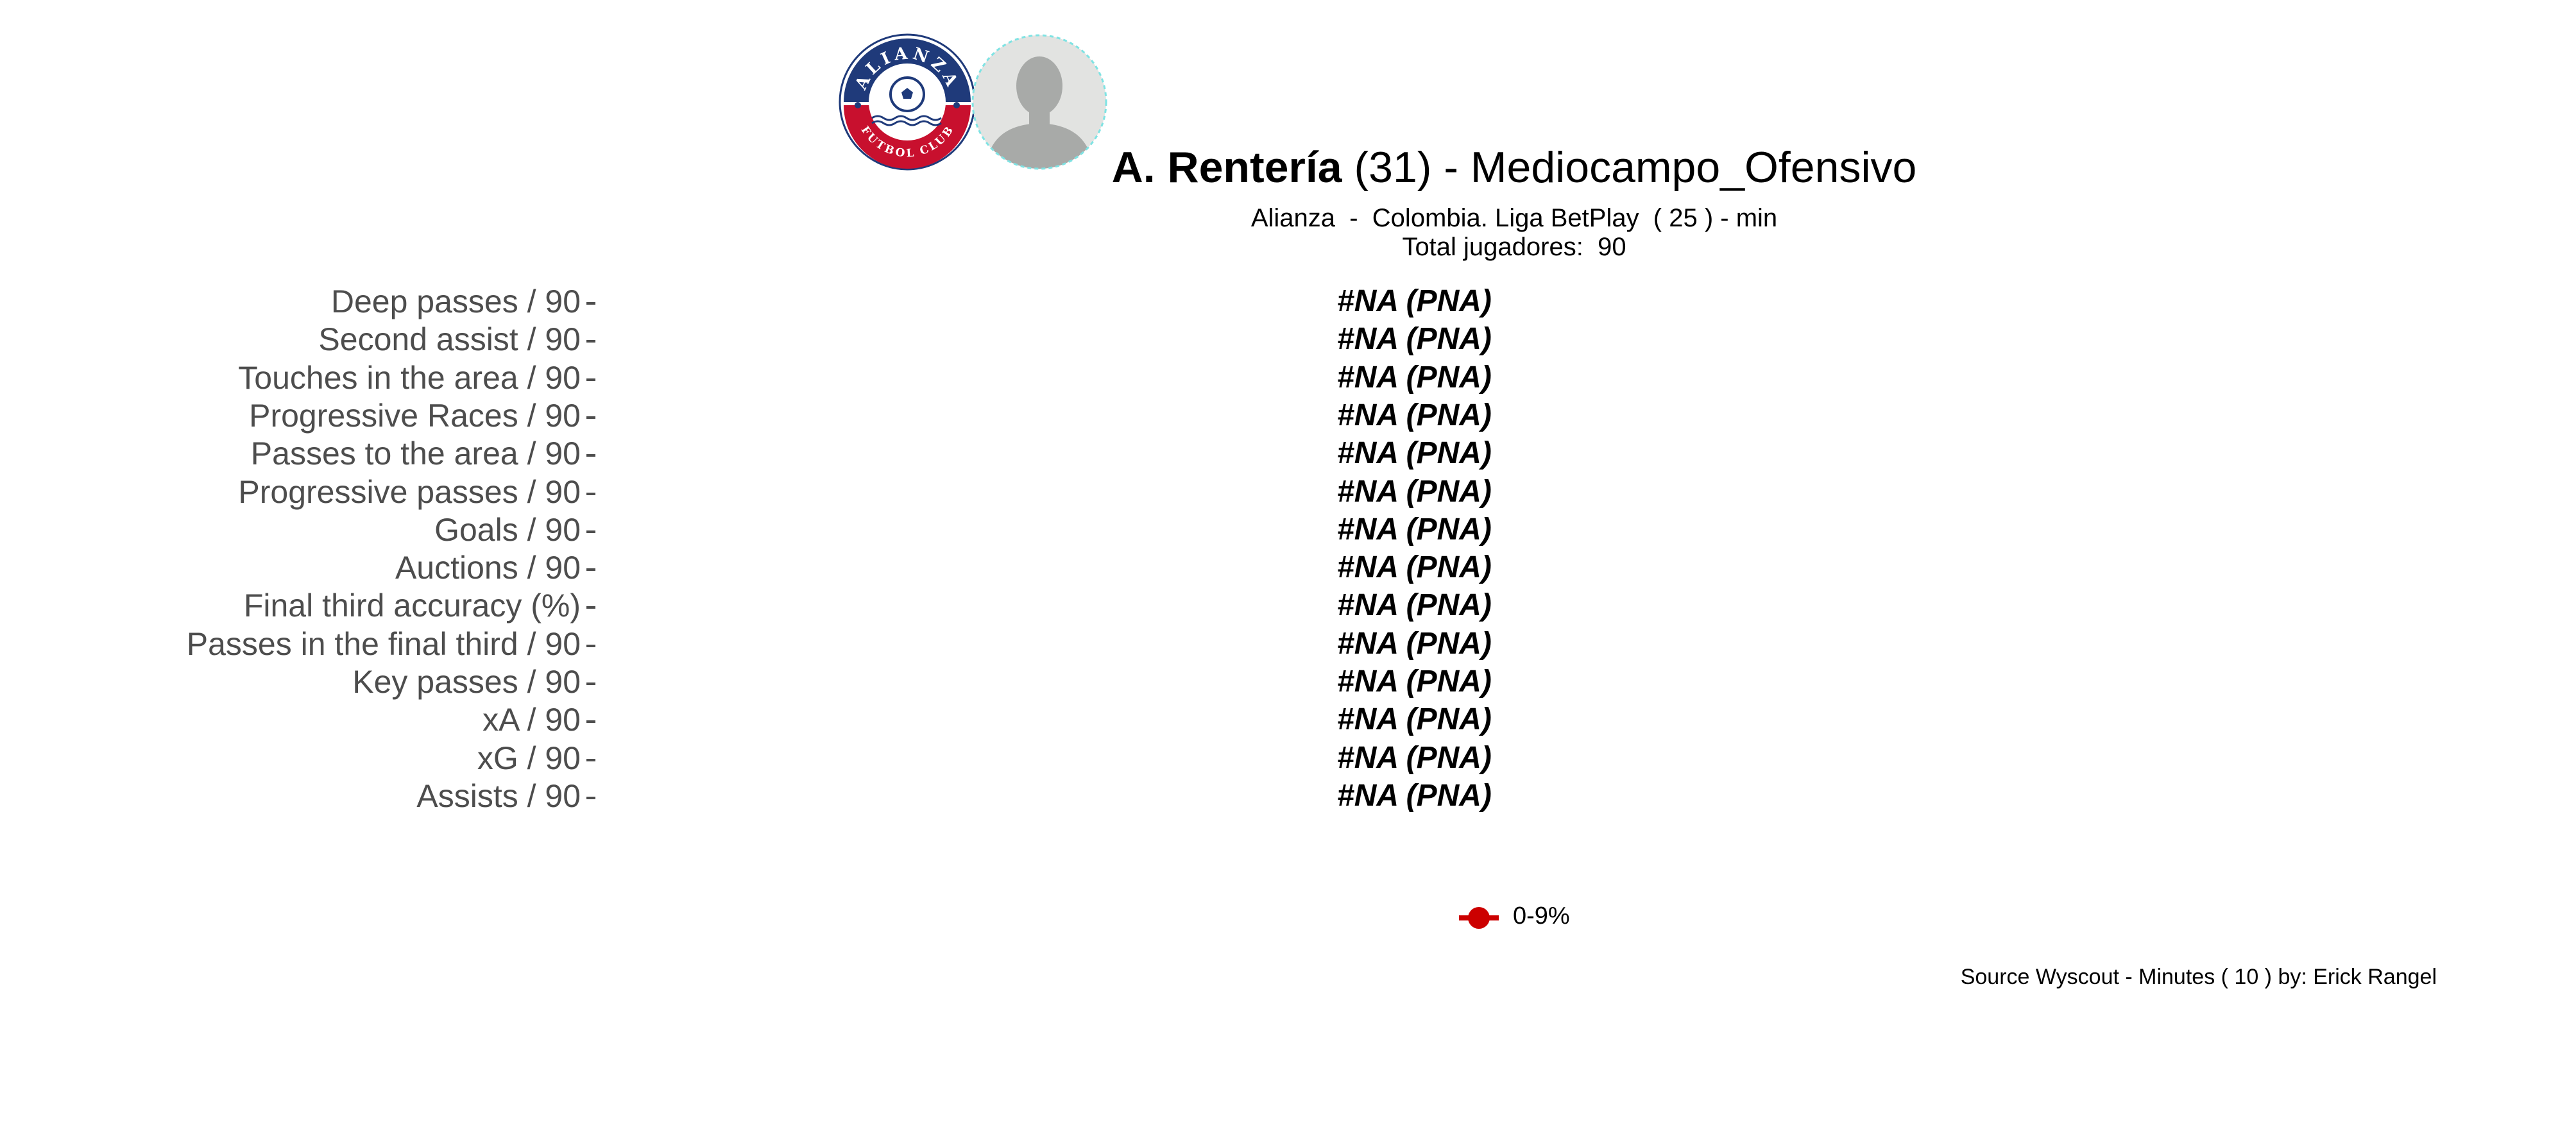 The height and width of the screenshot is (1136, 2576). I want to click on metric-label: Touches in the area / 90, so click(409, 377).